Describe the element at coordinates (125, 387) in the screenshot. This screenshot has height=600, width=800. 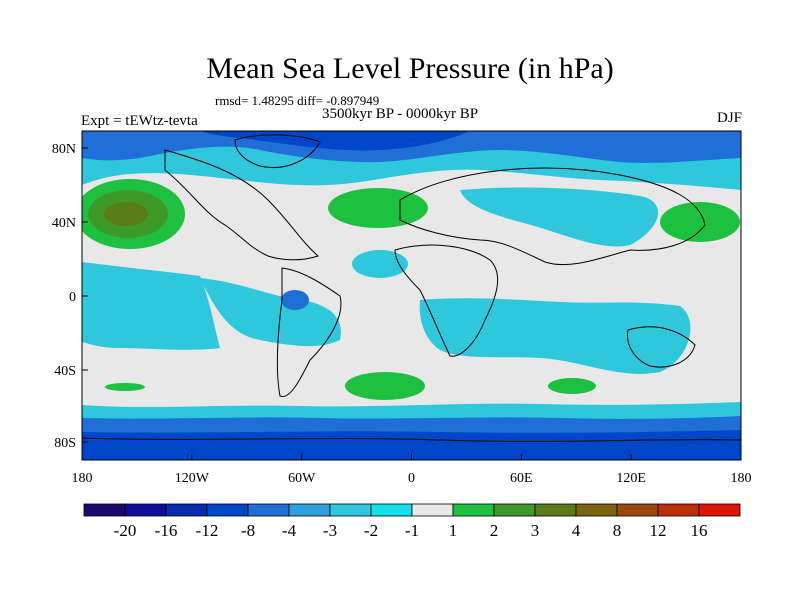
I see `south-pacific-anomaly` at that location.